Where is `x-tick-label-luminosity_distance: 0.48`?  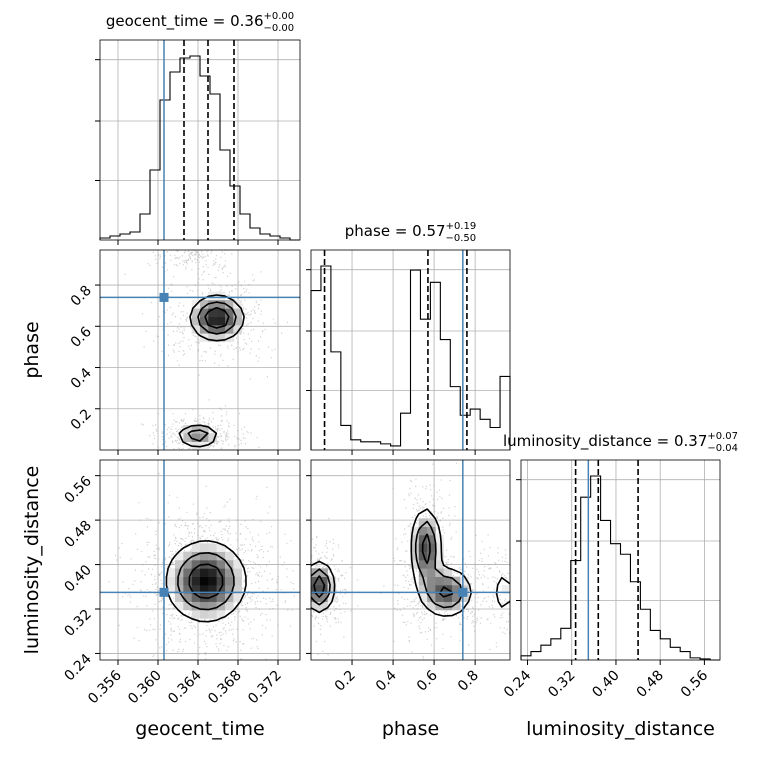 x-tick-label-luminosity_distance: 0.48 is located at coordinates (650, 684).